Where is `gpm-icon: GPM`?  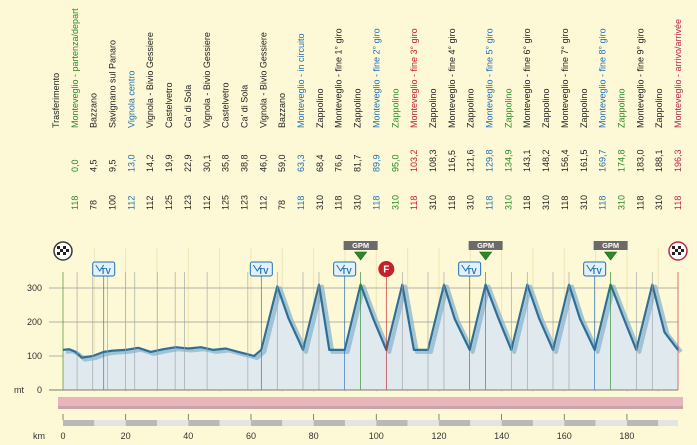 gpm-icon: GPM is located at coordinates (610, 251).